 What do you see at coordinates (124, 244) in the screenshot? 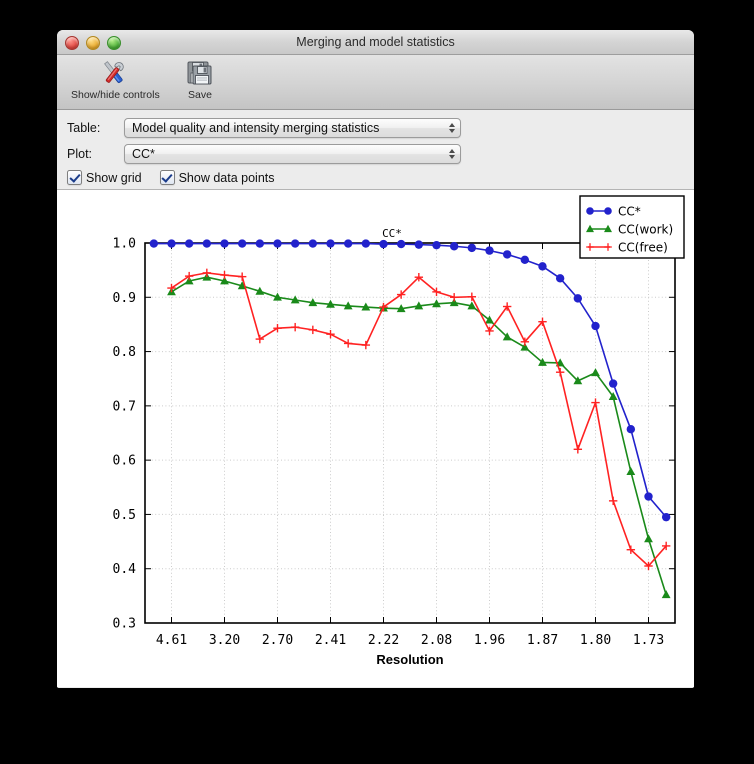
I see `y-tick-label: 1.0` at bounding box center [124, 244].